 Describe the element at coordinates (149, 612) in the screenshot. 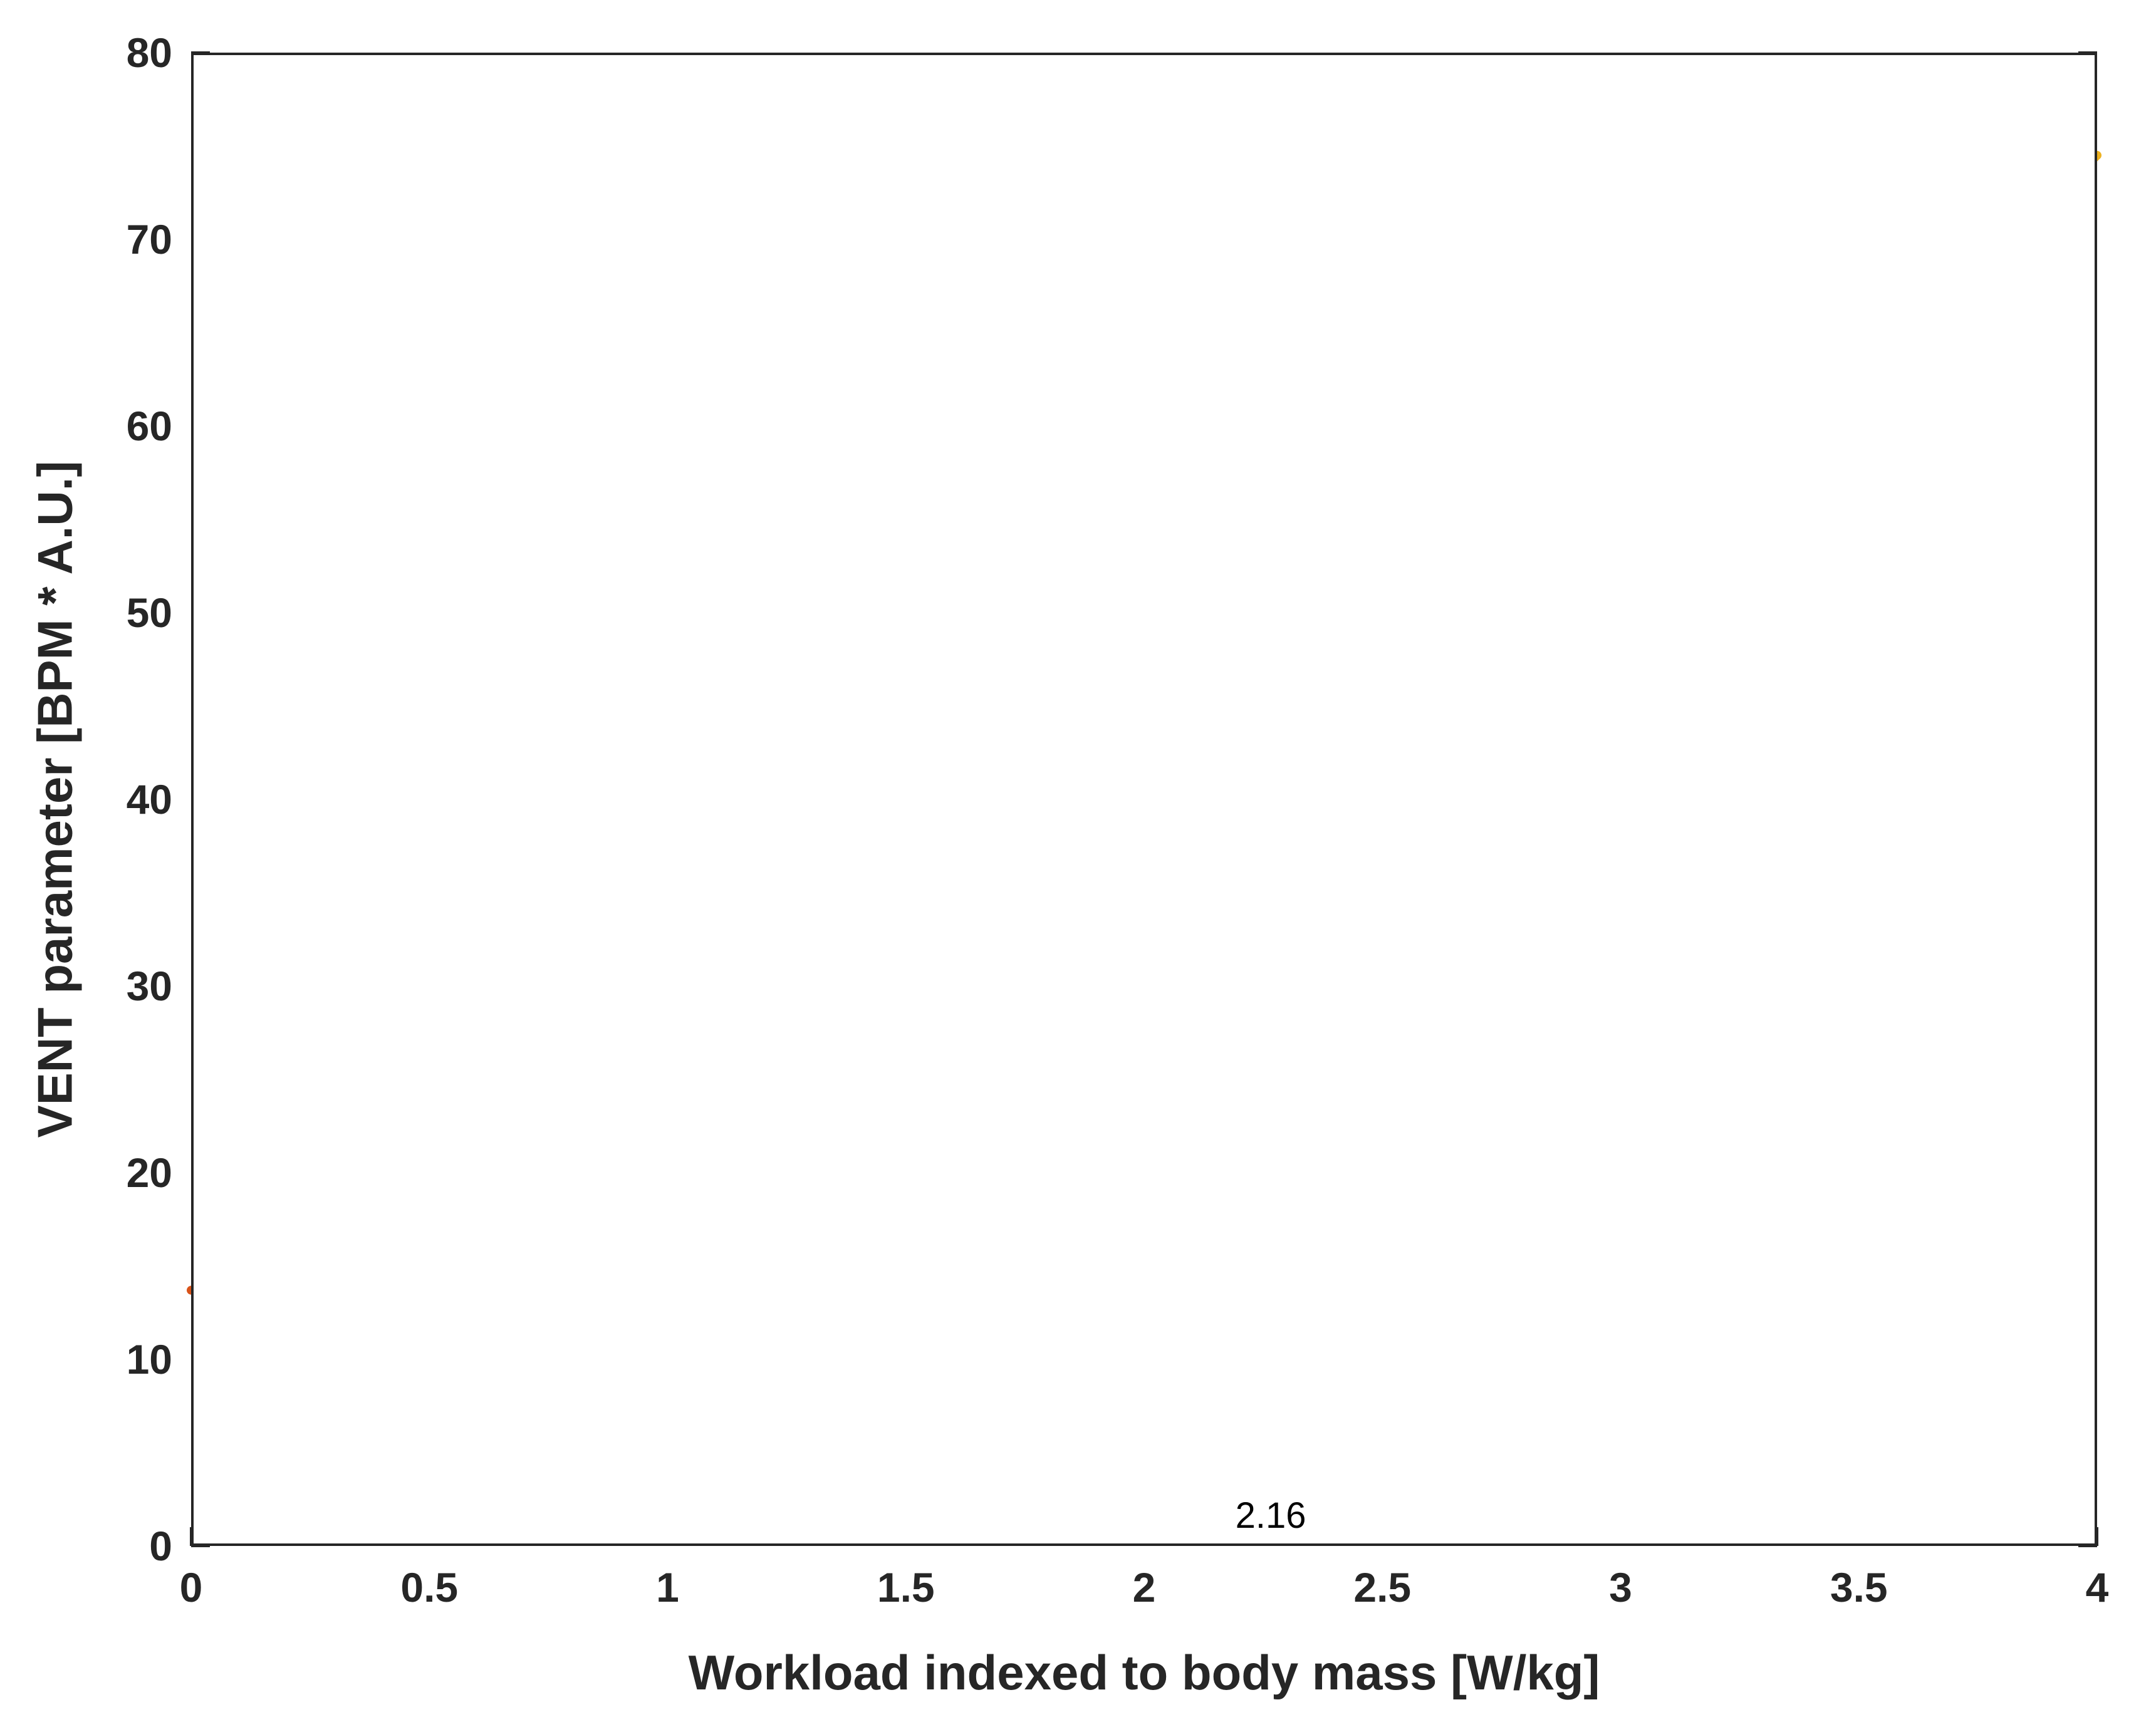

I see `y-tick-label: 50` at that location.